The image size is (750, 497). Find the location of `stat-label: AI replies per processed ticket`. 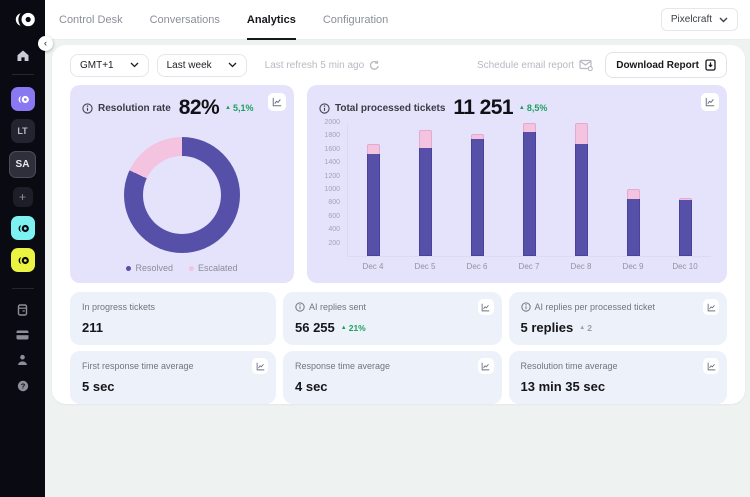

stat-label: AI replies per processed ticket is located at coordinates (618, 307).